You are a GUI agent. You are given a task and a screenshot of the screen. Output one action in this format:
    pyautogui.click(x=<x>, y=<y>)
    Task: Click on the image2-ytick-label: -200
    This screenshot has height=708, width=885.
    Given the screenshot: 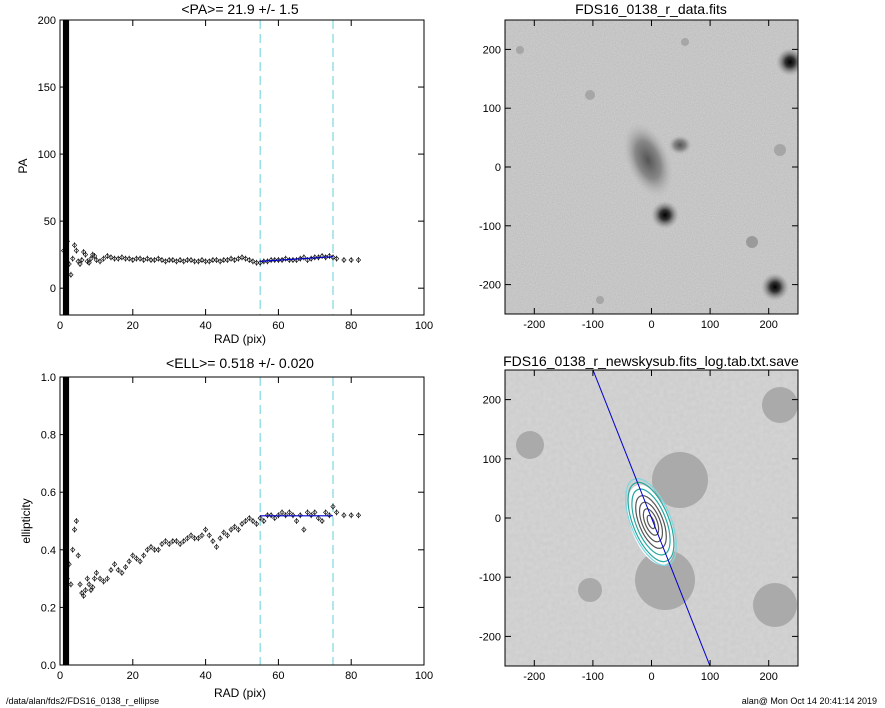 What is the action you would take?
    pyautogui.click(x=490, y=637)
    